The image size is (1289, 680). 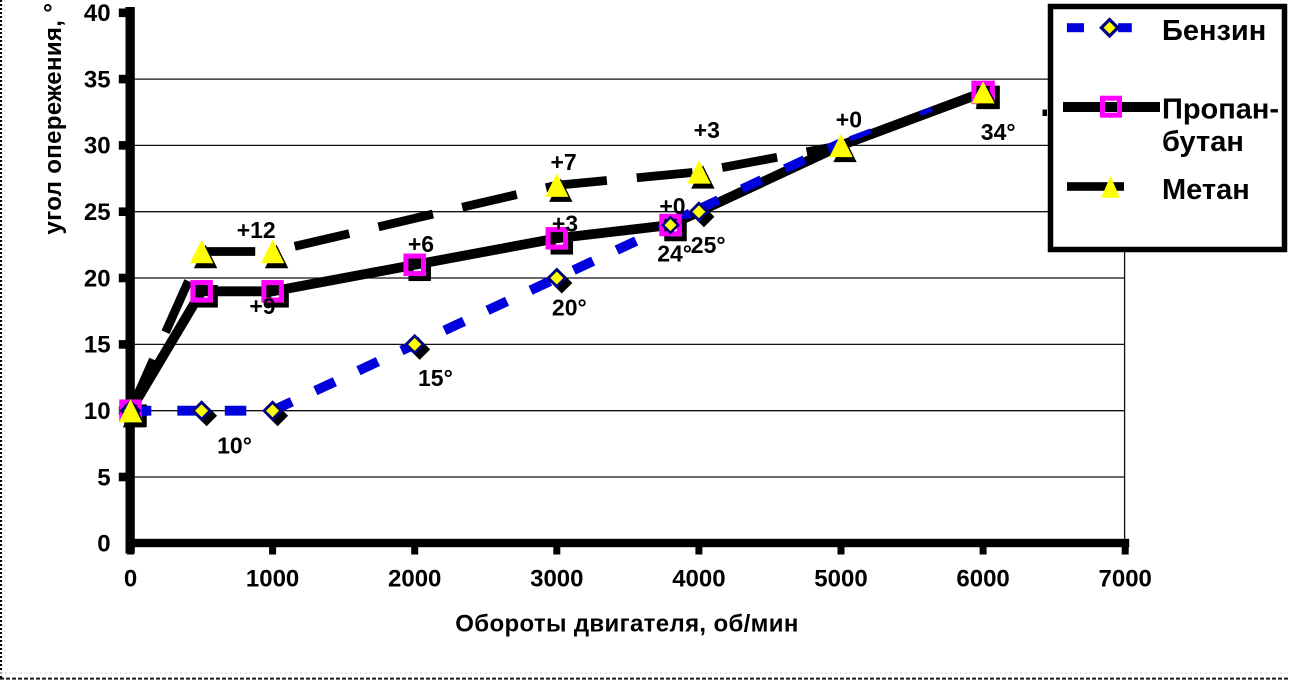 What do you see at coordinates (563, 162) in the screenshot?
I see `svg-text: +7` at bounding box center [563, 162].